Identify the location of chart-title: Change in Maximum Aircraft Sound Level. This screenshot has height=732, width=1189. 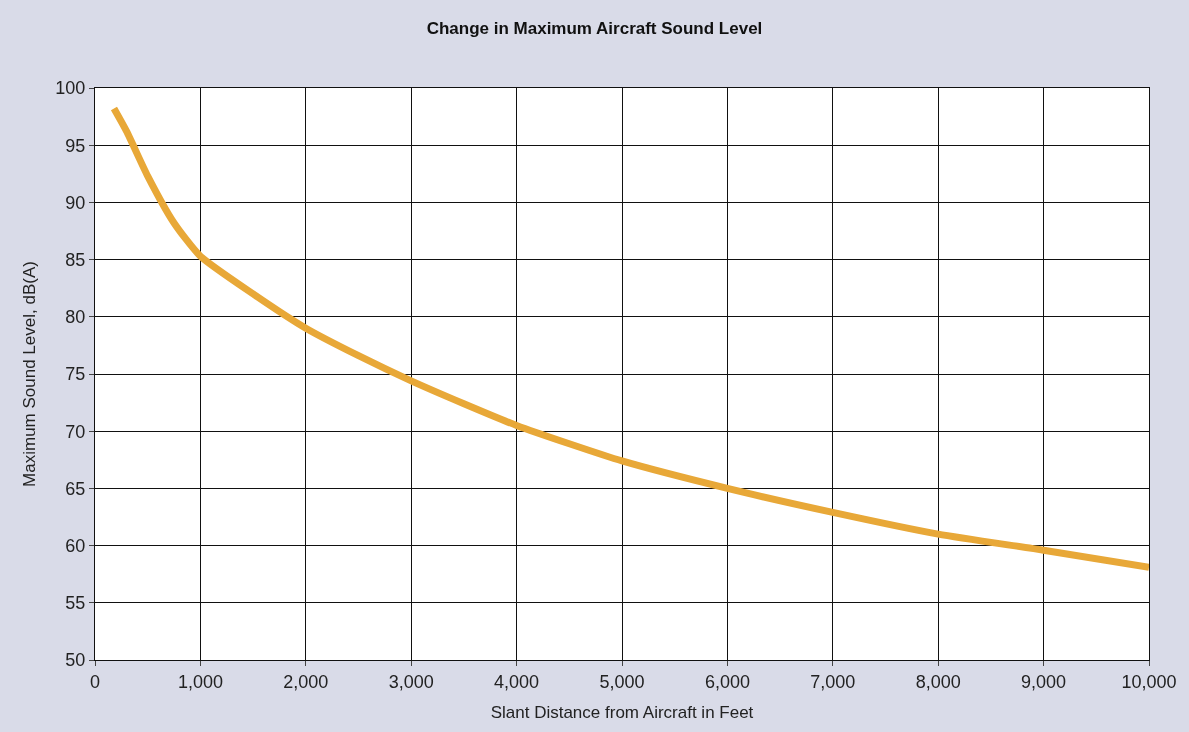
(594, 28).